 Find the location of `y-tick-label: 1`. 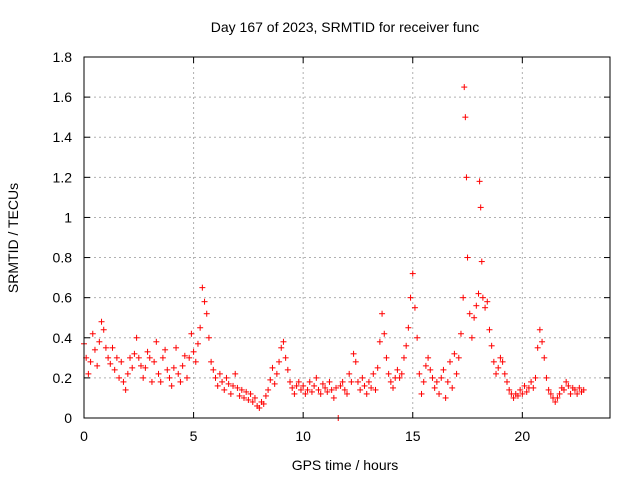

y-tick-label: 1 is located at coordinates (68, 217).